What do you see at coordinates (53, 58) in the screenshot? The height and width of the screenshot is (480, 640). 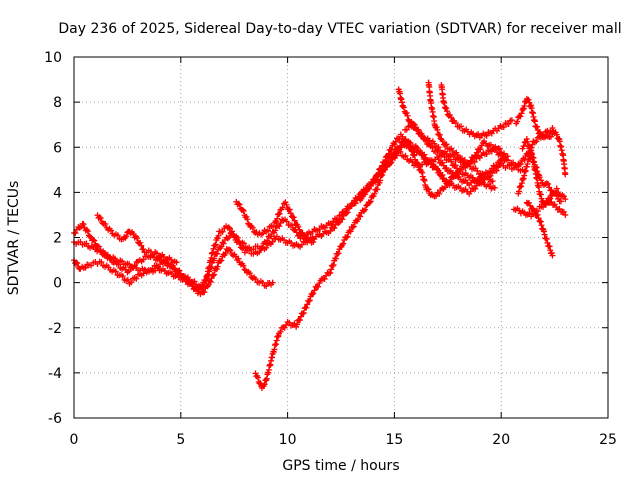 I see `y-tick-label: 10` at bounding box center [53, 58].